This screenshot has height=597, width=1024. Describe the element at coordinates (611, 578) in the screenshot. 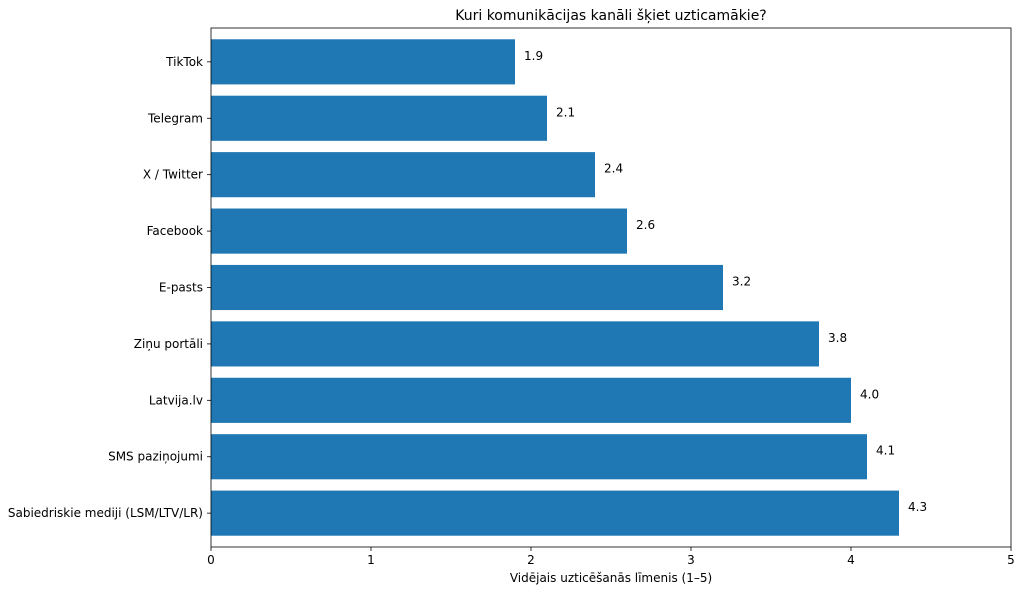

I see `x-axis-label: Vidējais uzticēšanās līmenis (1–5)` at that location.